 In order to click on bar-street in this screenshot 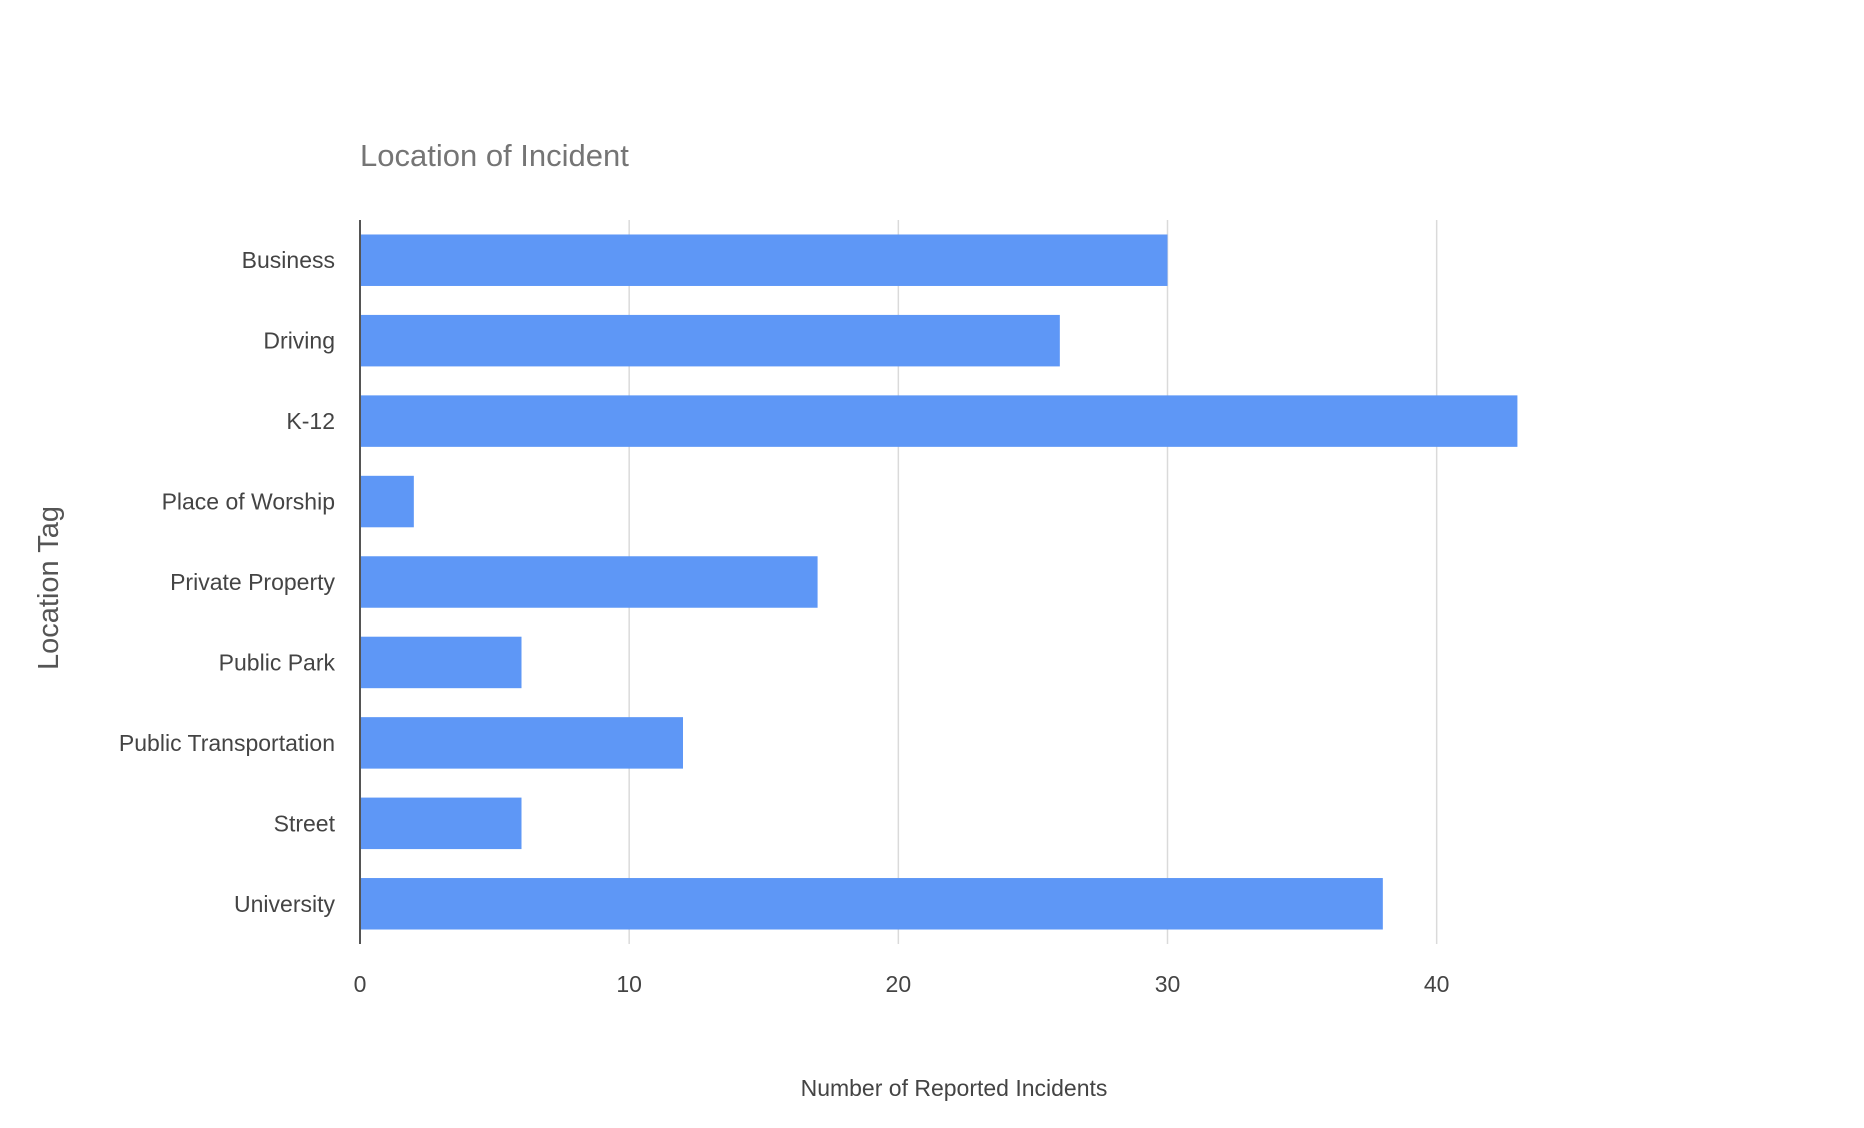, I will do `click(441, 823)`.